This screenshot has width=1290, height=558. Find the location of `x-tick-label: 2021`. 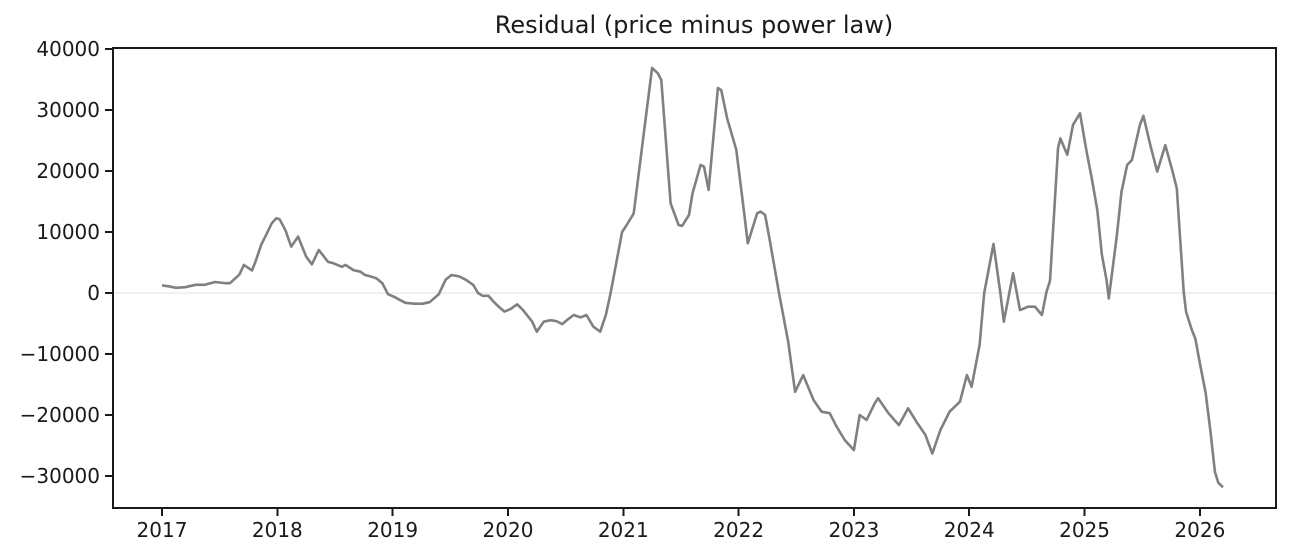

x-tick-label: 2021 is located at coordinates (623, 530).